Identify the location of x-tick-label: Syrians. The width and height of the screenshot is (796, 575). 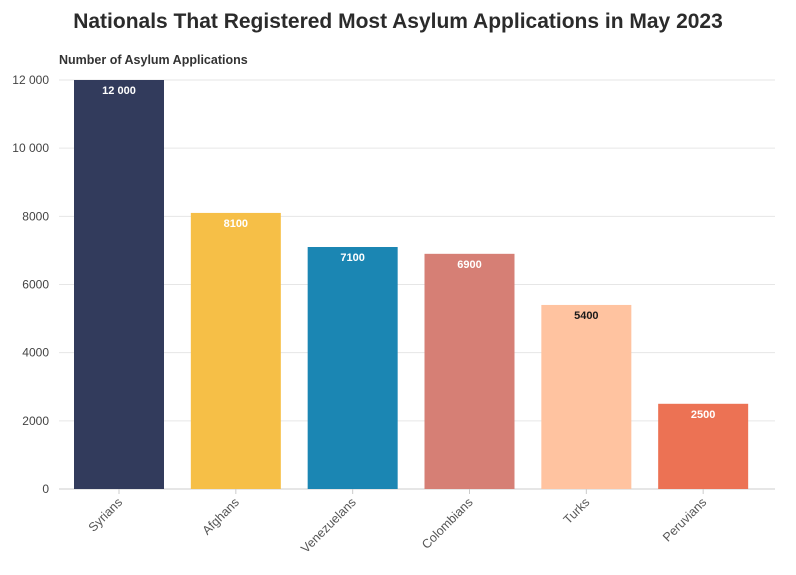
(105, 514).